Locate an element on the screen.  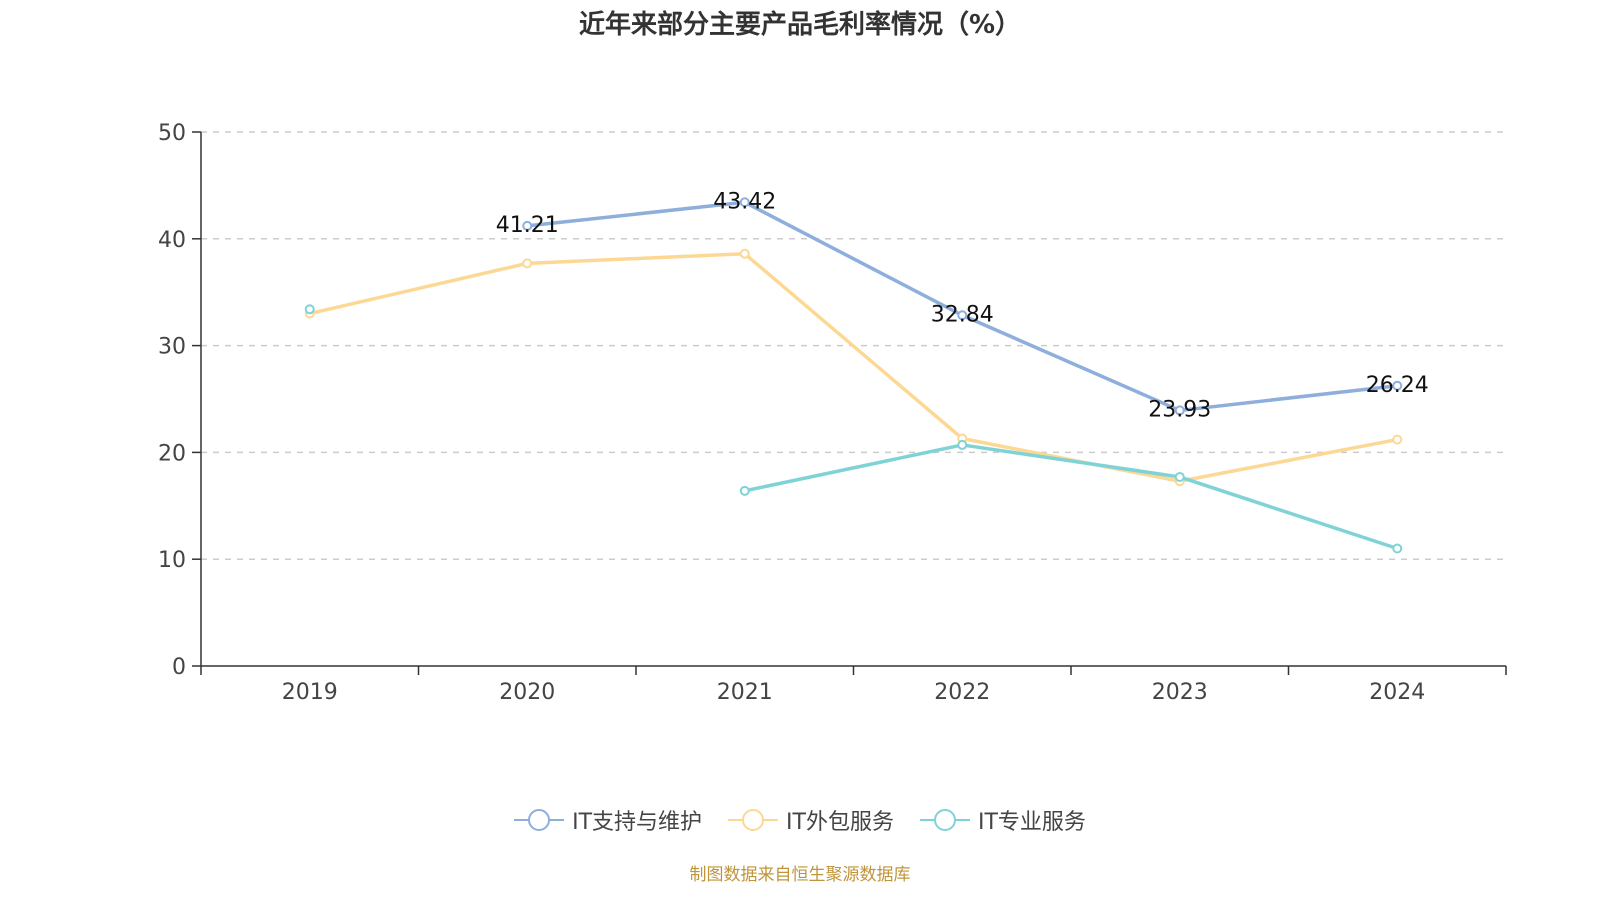
data-label: 26.24 is located at coordinates (1397, 385).